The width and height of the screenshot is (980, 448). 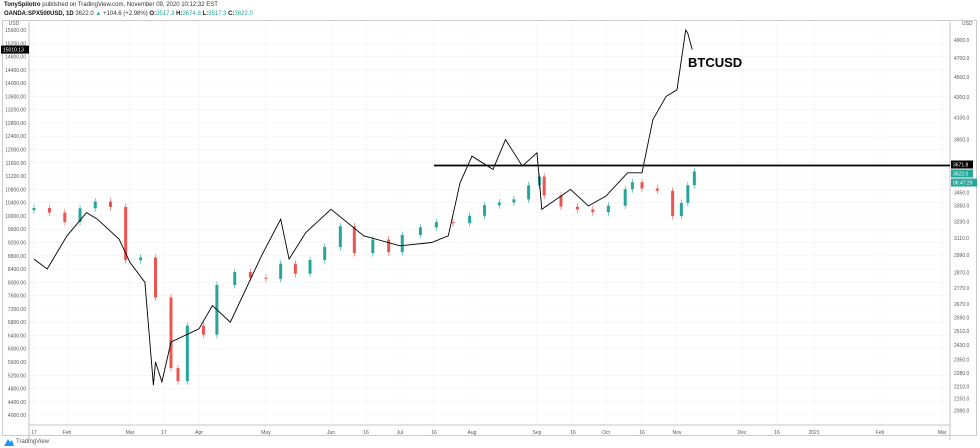 I want to click on left-tick-label: 12800.00, so click(x=15, y=124).